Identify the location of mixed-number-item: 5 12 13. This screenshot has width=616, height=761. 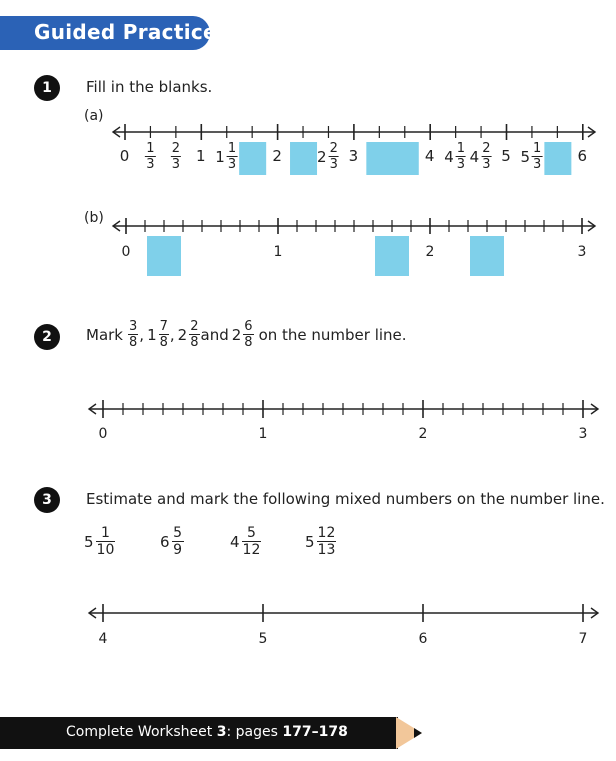
(321, 541).